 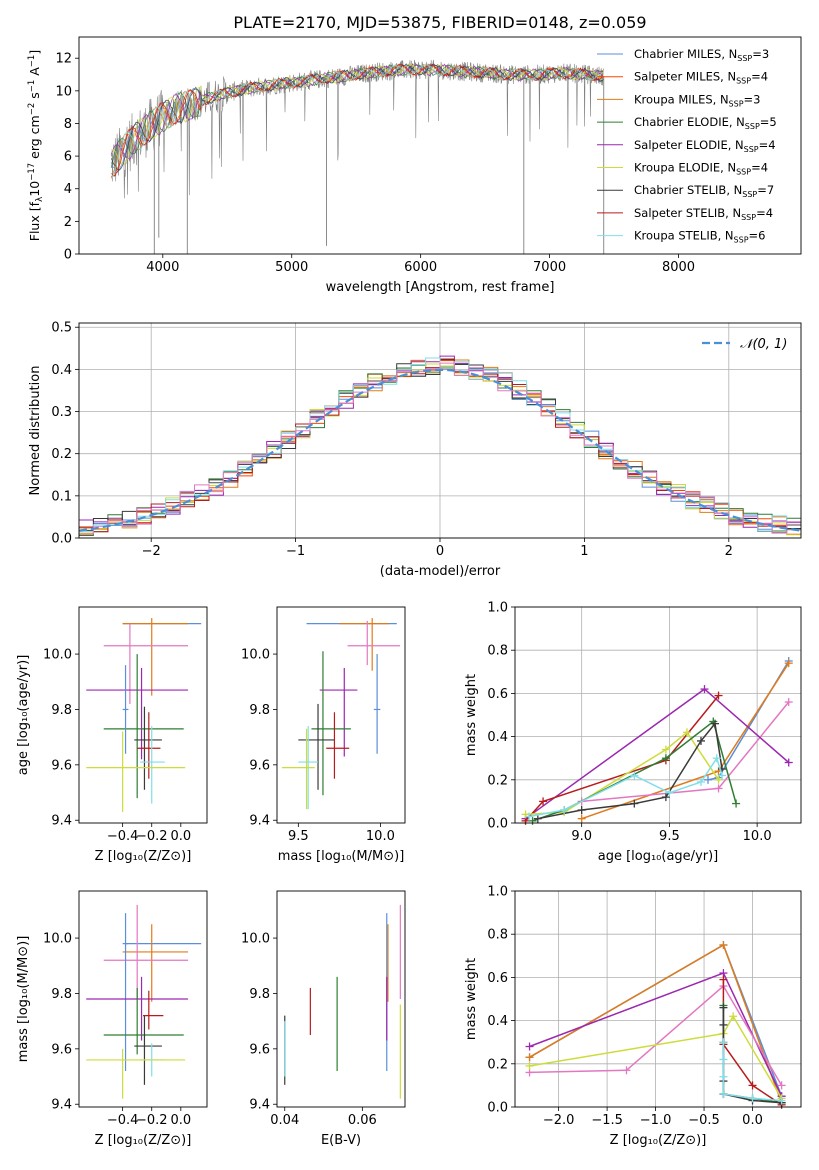 What do you see at coordinates (151, 551) in the screenshot?
I see `x-tick-label: −2` at bounding box center [151, 551].